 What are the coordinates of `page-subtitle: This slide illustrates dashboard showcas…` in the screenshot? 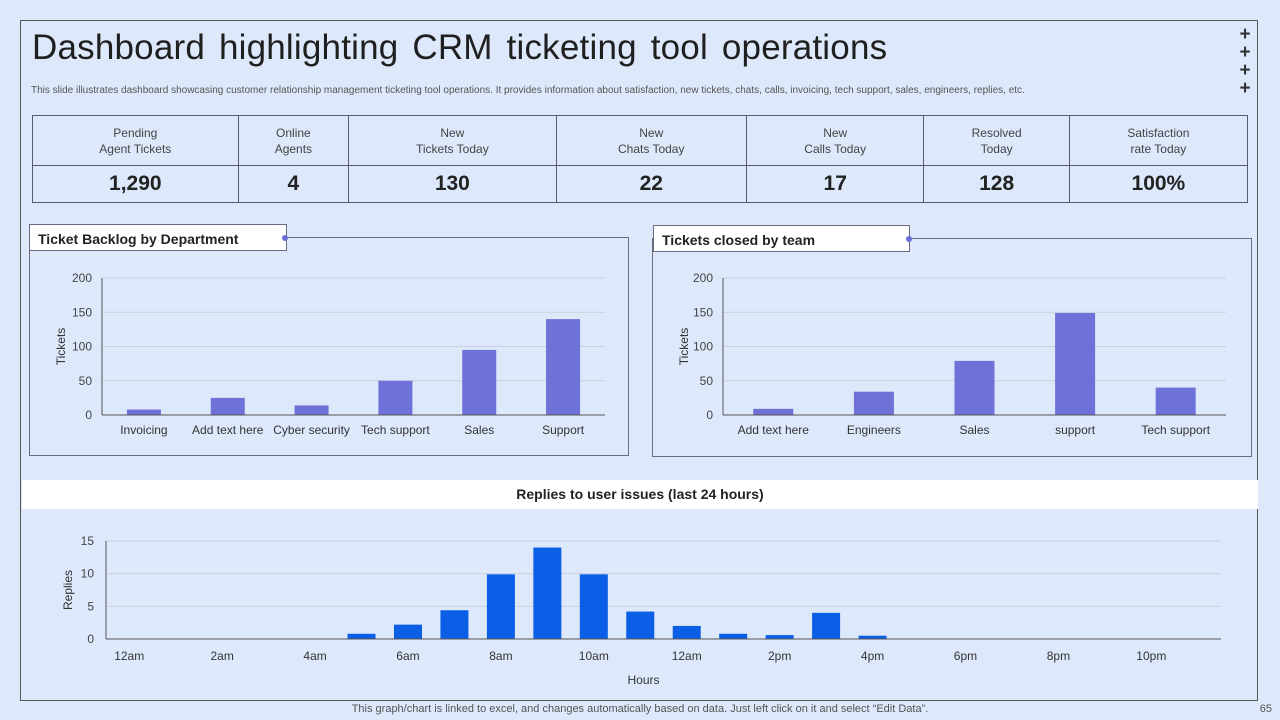 It's located at (528, 90).